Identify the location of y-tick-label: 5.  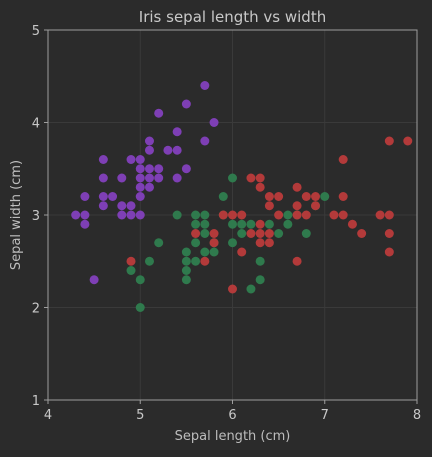
(36, 31).